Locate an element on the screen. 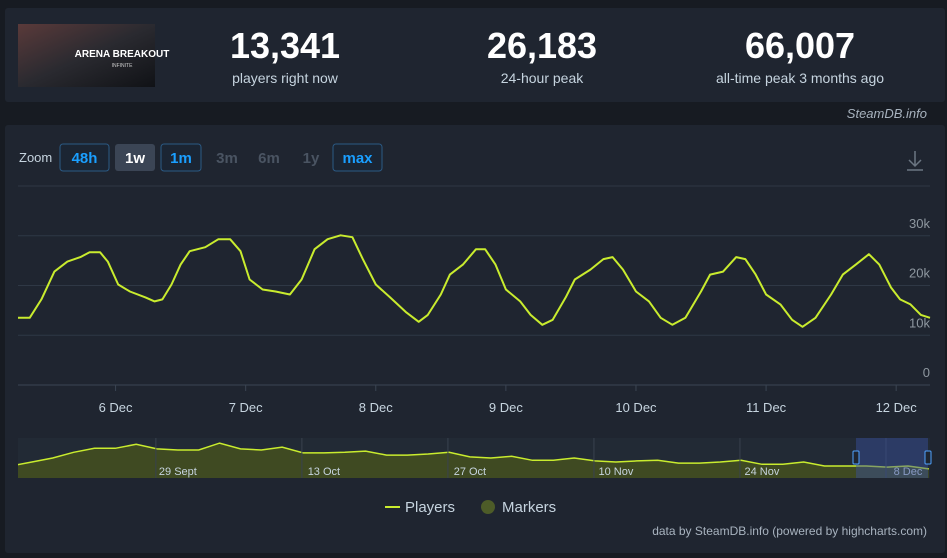  legend-label: Markers is located at coordinates (529, 507).